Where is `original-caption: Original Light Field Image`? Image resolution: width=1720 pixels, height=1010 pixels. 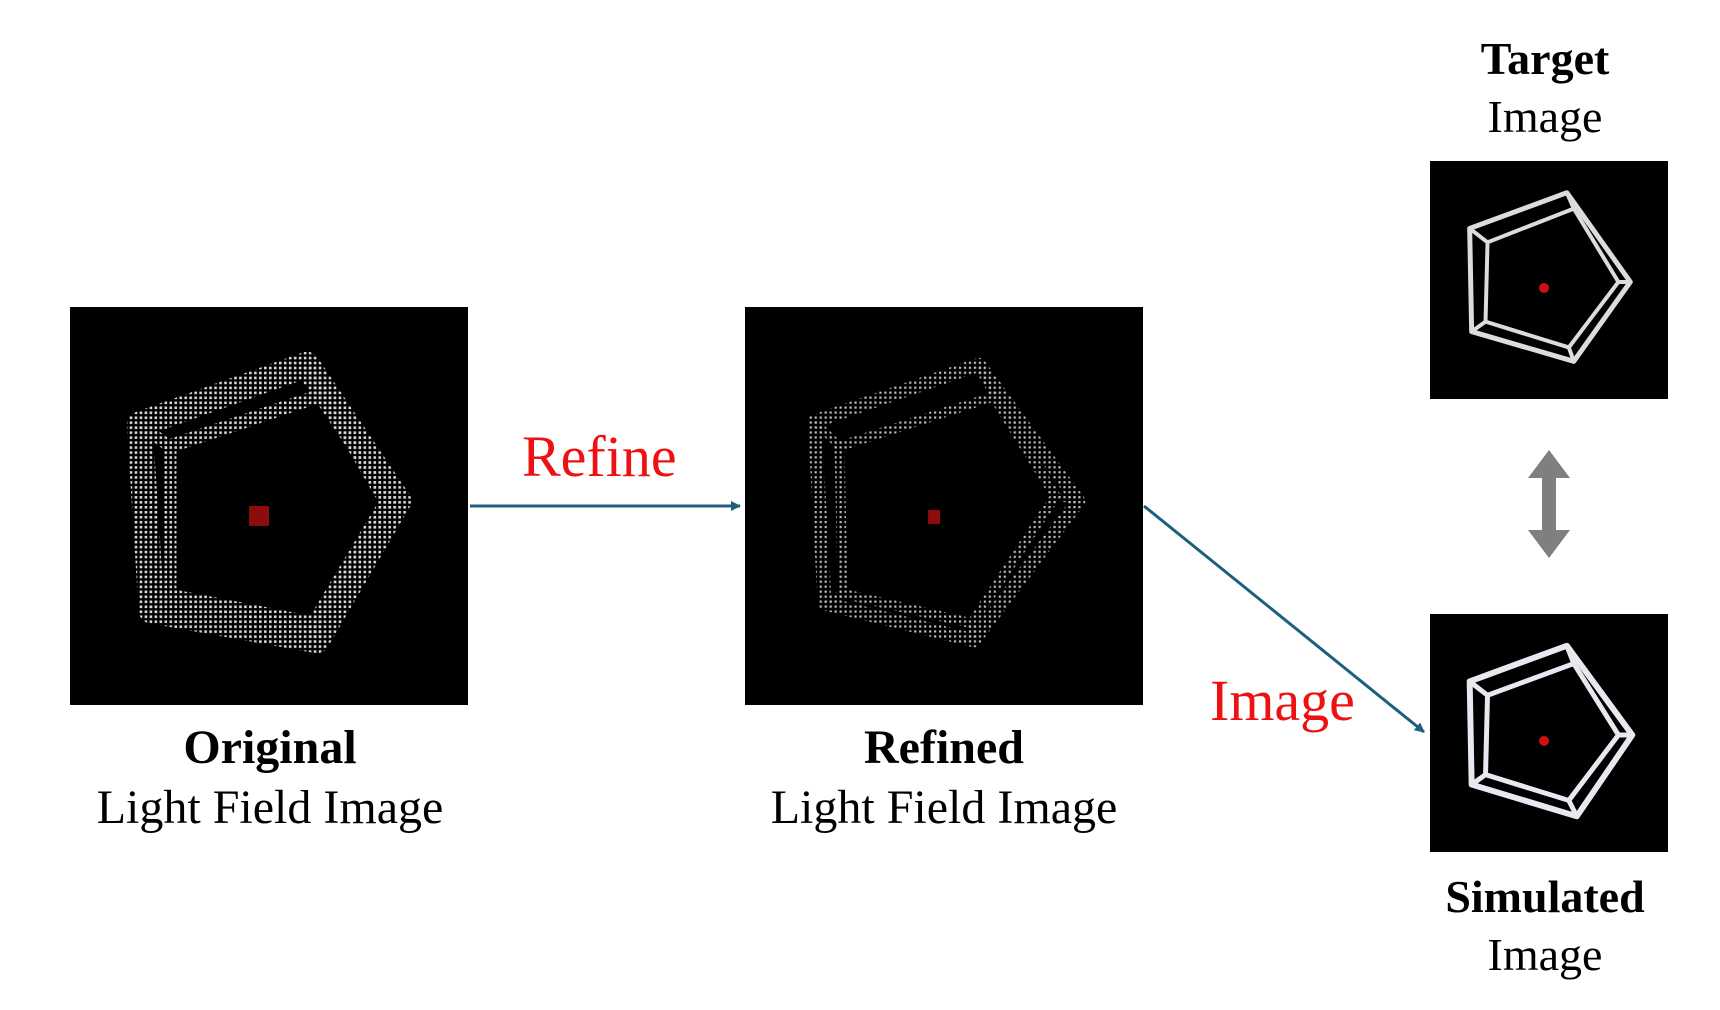 original-caption: Original Light Field Image is located at coordinates (270, 778).